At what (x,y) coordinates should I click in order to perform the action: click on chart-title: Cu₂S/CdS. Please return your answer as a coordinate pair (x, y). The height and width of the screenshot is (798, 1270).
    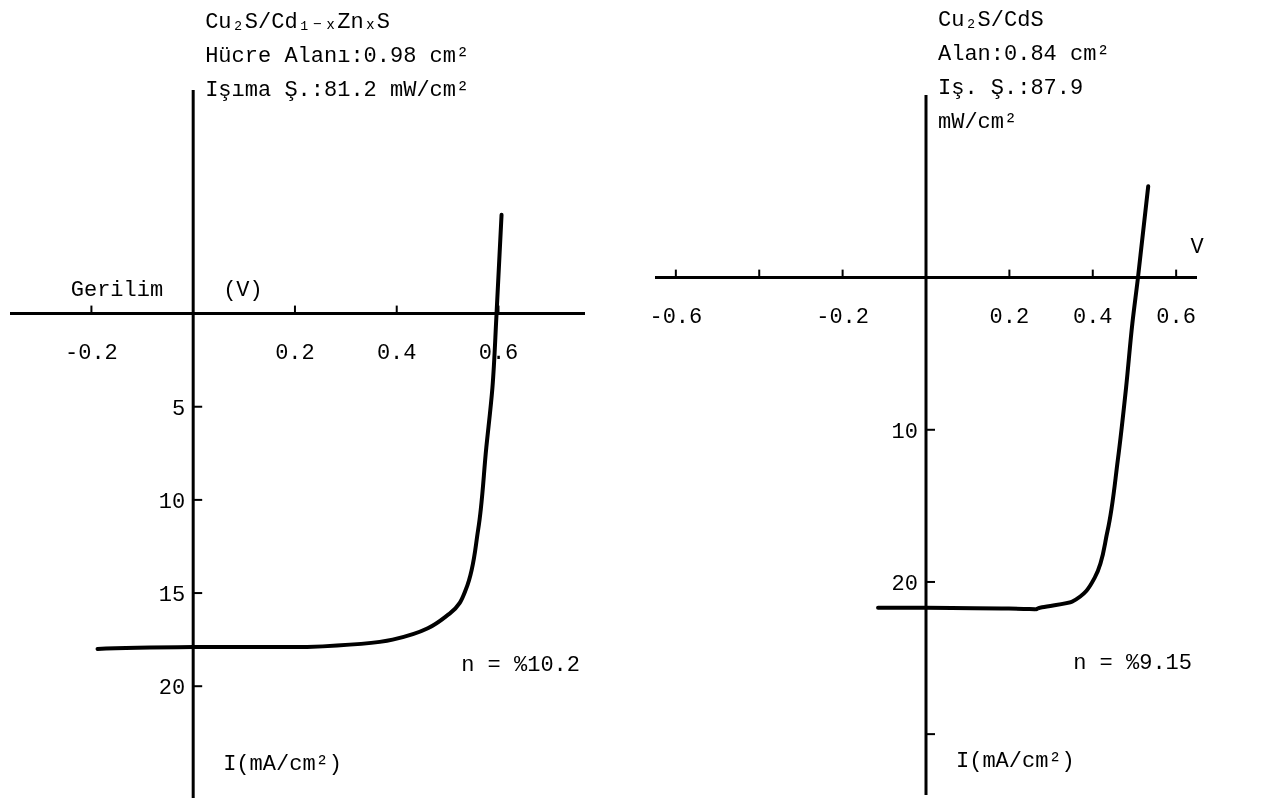
    Looking at the image, I should click on (991, 20).